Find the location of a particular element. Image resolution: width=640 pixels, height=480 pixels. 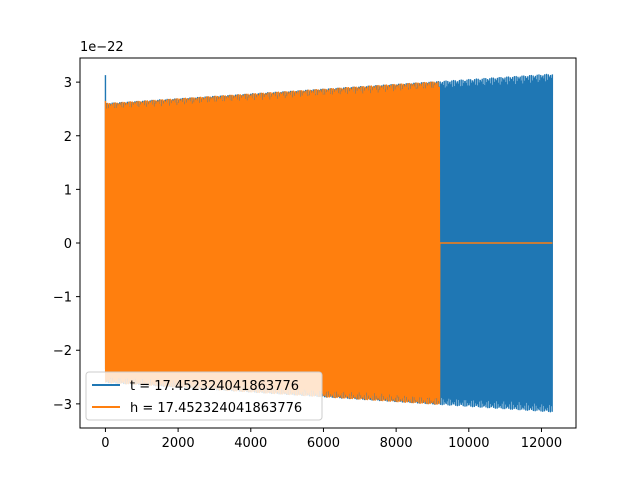

x-tick-label: 6000 is located at coordinates (323, 443).